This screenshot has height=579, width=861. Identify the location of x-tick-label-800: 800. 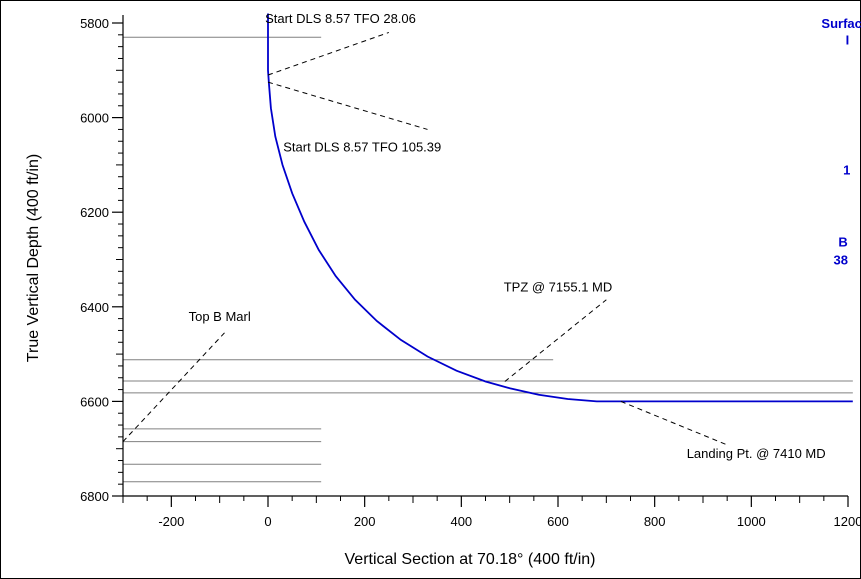
(655, 521).